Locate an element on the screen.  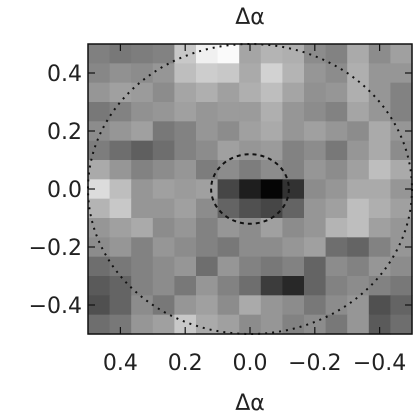
inner-dashed-circle is located at coordinates (250, 189).